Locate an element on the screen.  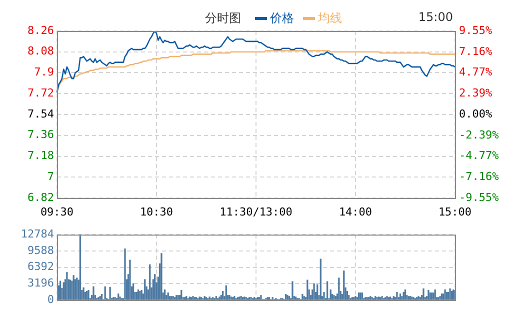
y-tick-label: 12784 is located at coordinates (37, 233).